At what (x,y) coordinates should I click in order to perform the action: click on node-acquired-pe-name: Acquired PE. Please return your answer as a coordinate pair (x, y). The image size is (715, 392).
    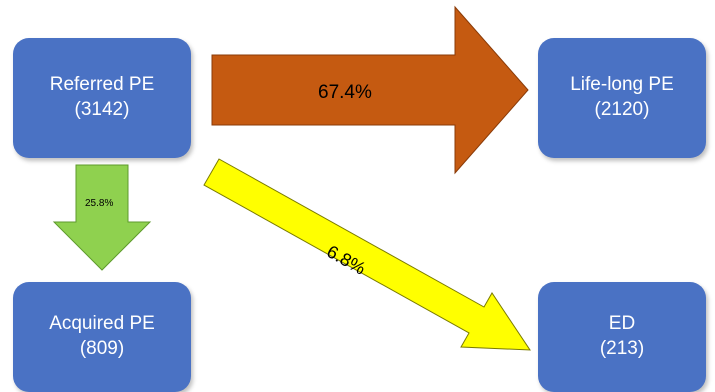
    Looking at the image, I should click on (102, 324).